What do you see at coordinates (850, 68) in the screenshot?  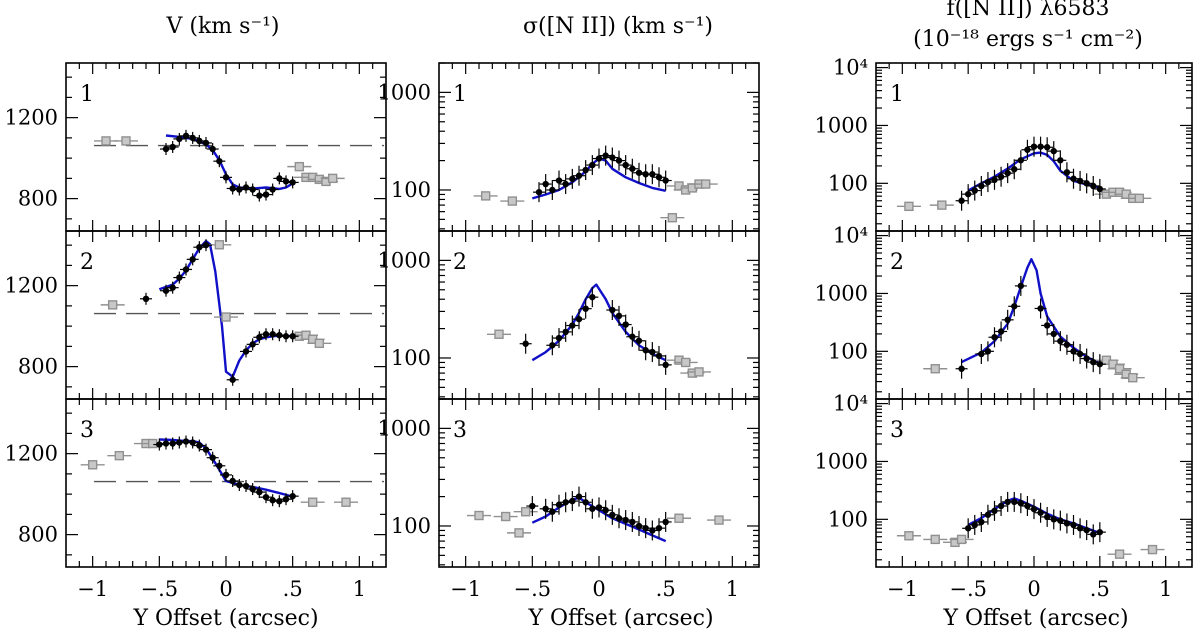 I see `y-tick-label: 10⁴` at bounding box center [850, 68].